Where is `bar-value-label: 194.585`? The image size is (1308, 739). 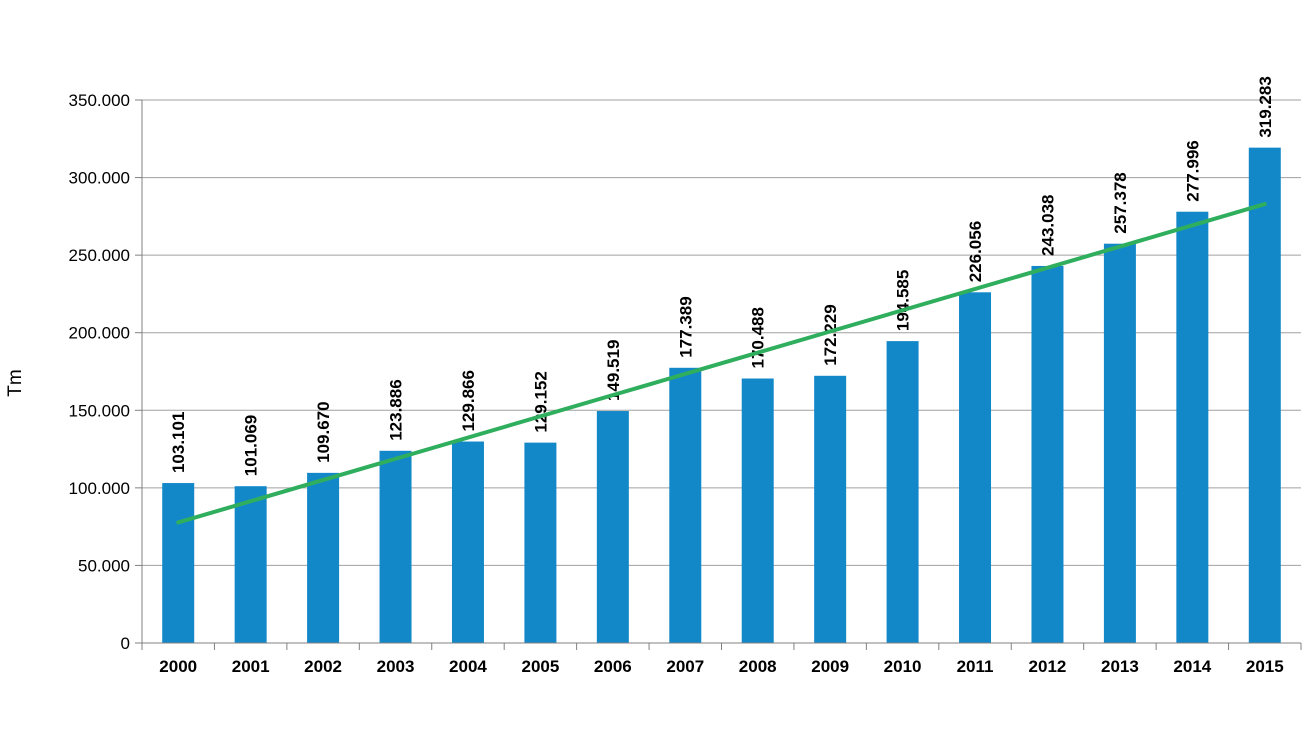 bar-value-label: 194.585 is located at coordinates (903, 300).